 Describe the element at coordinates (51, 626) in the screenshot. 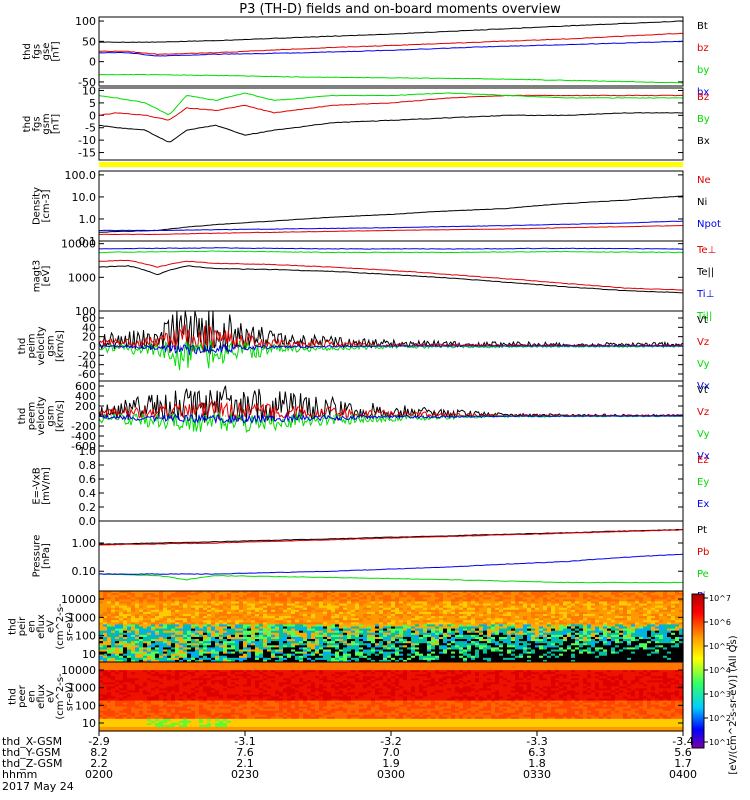

I see `ylabel-line: eV` at that location.